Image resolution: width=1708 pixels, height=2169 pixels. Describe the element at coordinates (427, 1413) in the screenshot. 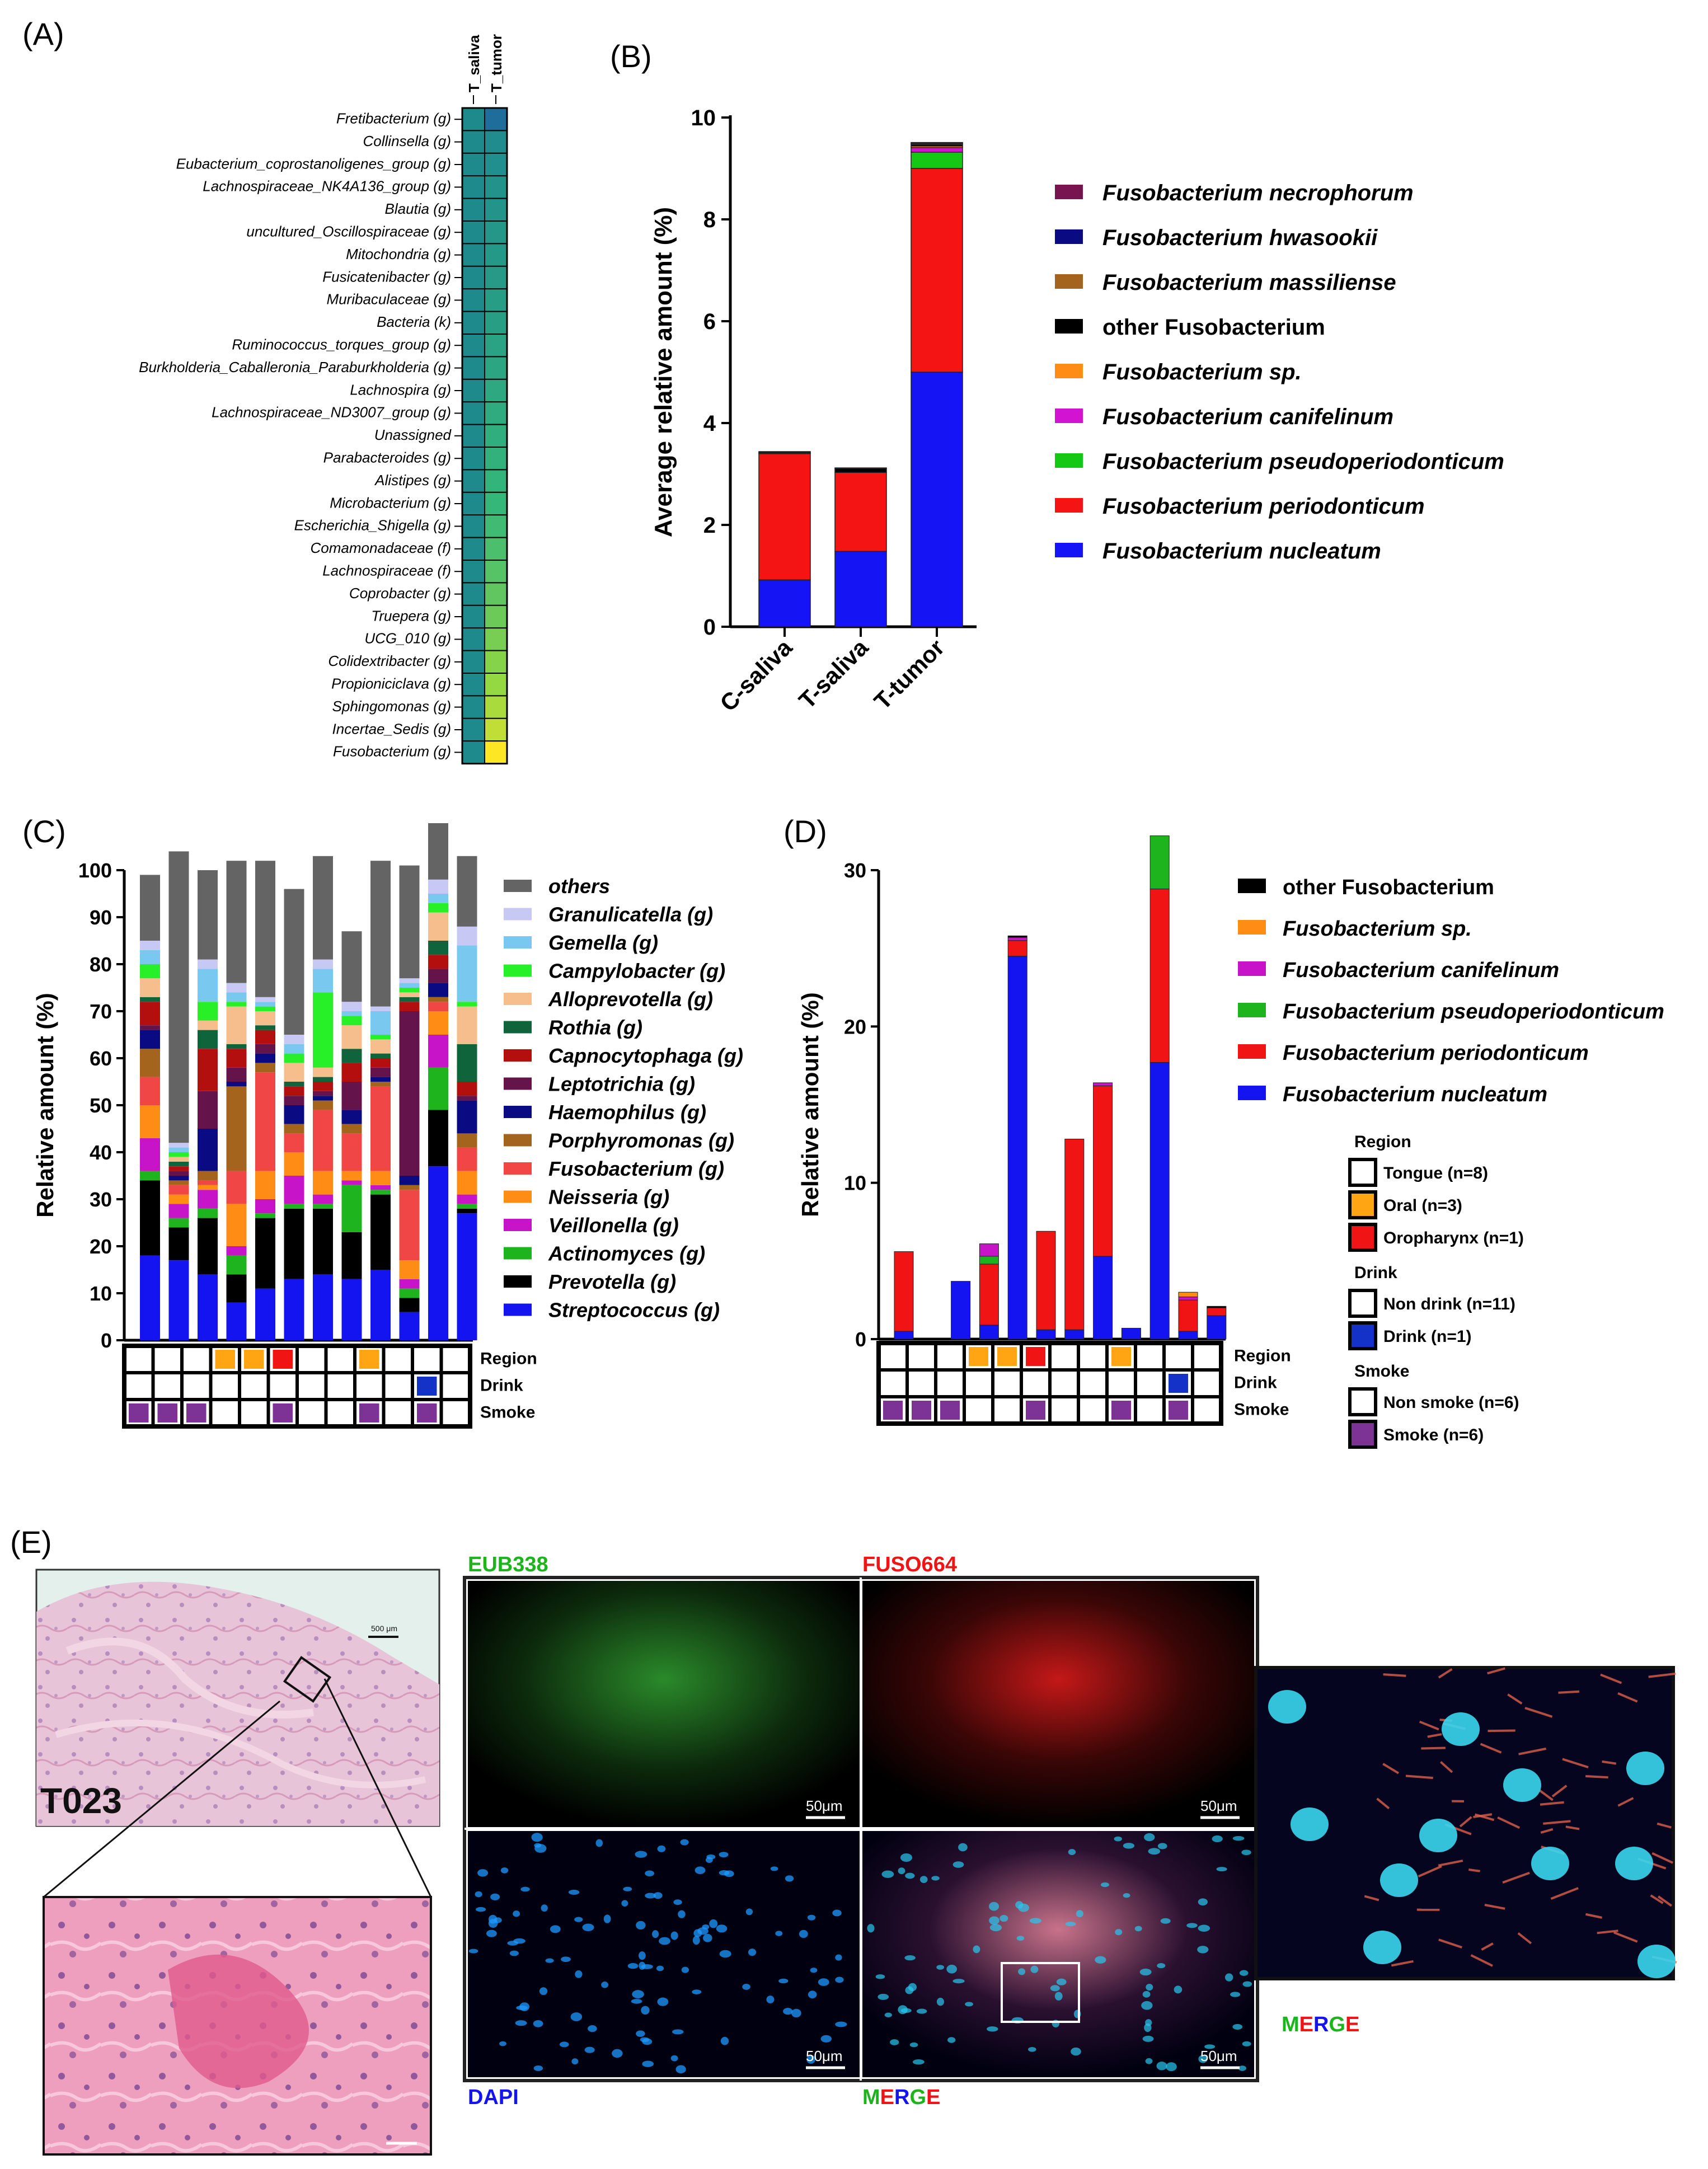

I see `meta-cell-smoke` at that location.